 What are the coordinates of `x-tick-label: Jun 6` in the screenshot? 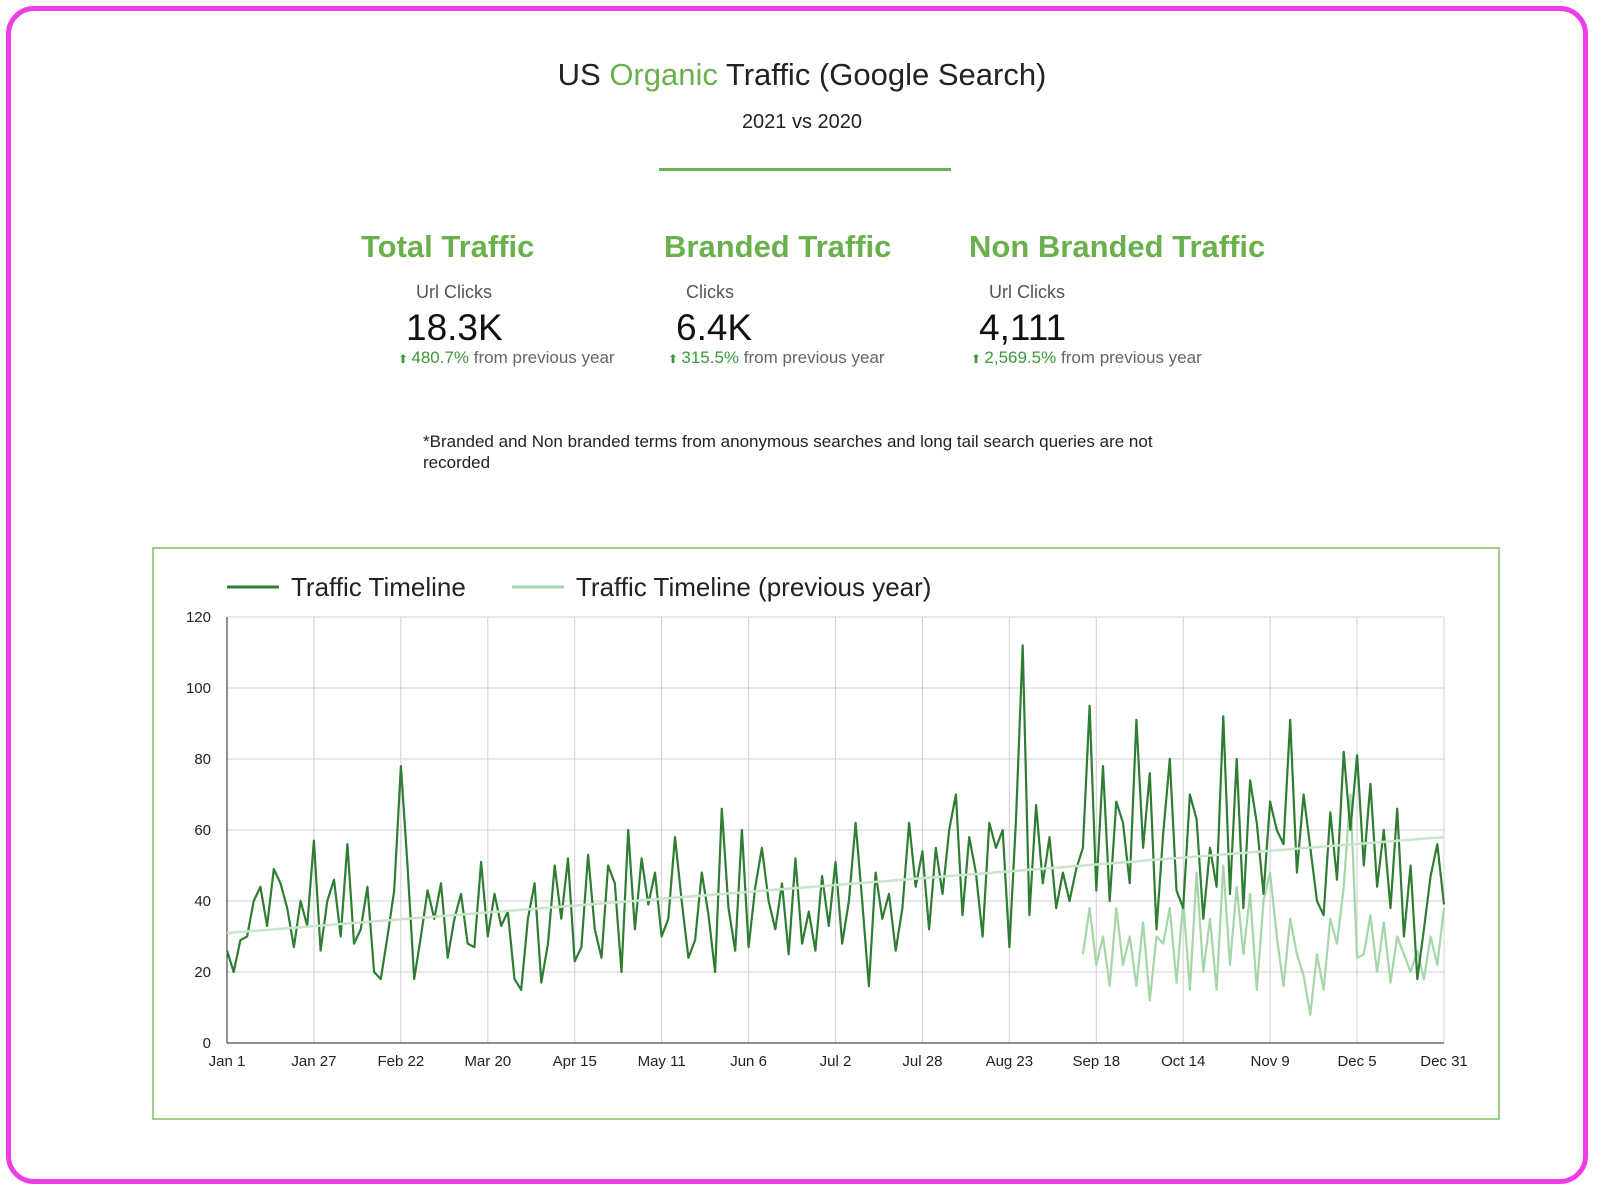 It's located at (748, 1061).